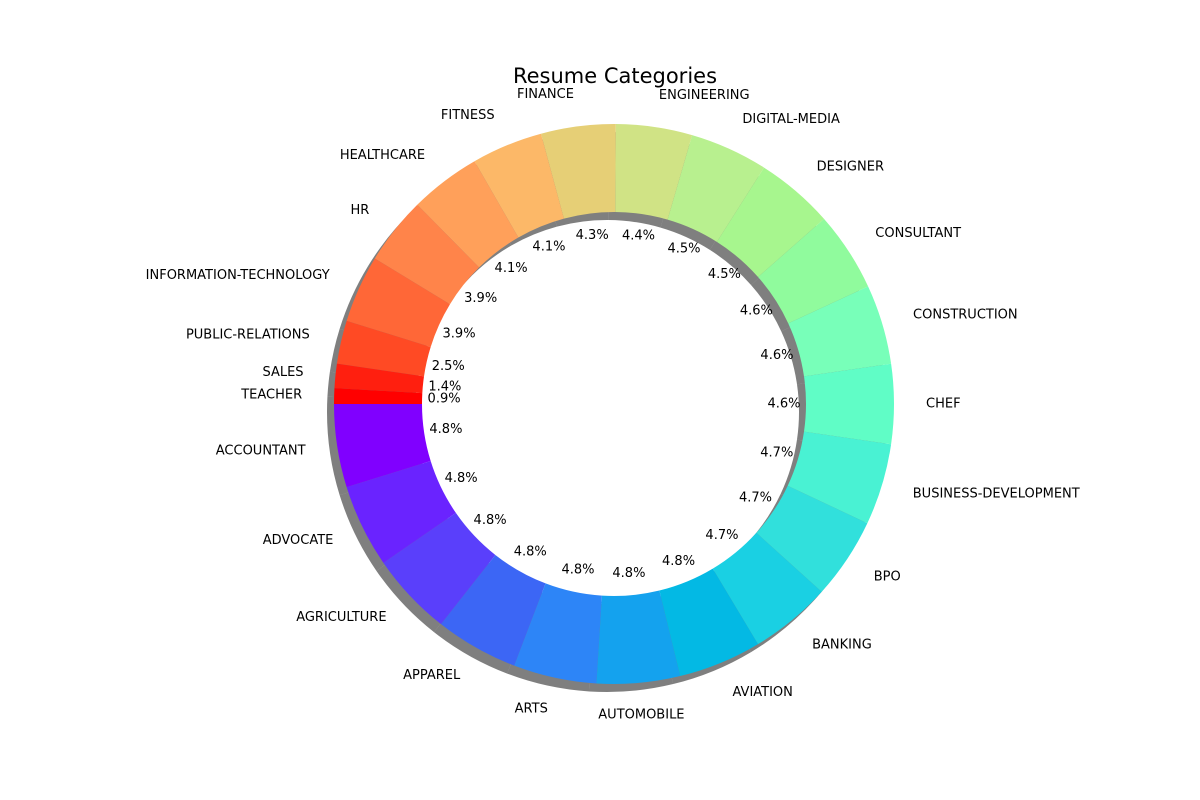  I want to click on wedge-automobile, so click(638, 637).